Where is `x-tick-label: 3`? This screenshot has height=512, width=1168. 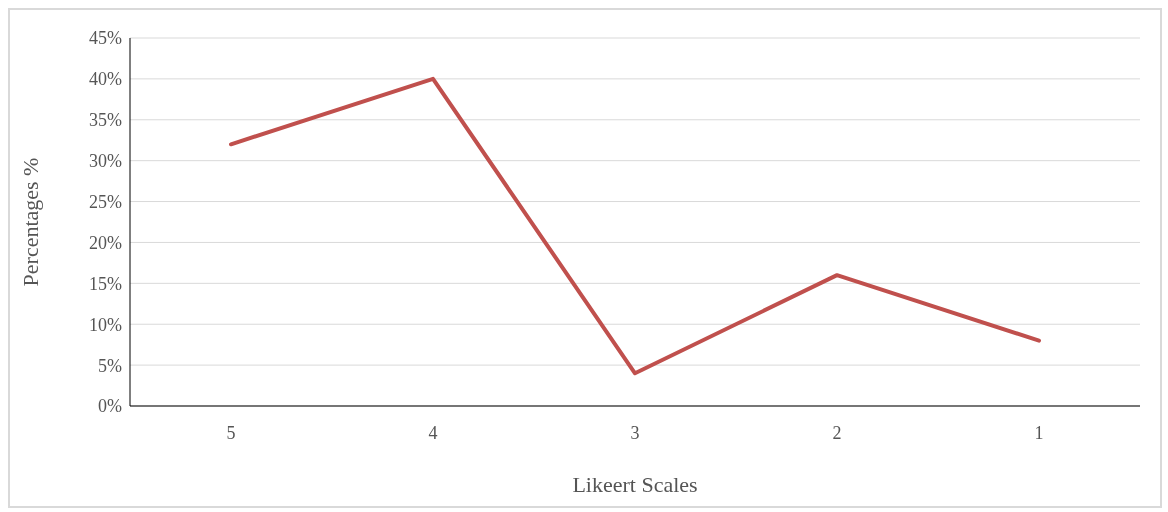
x-tick-label: 3 is located at coordinates (635, 432).